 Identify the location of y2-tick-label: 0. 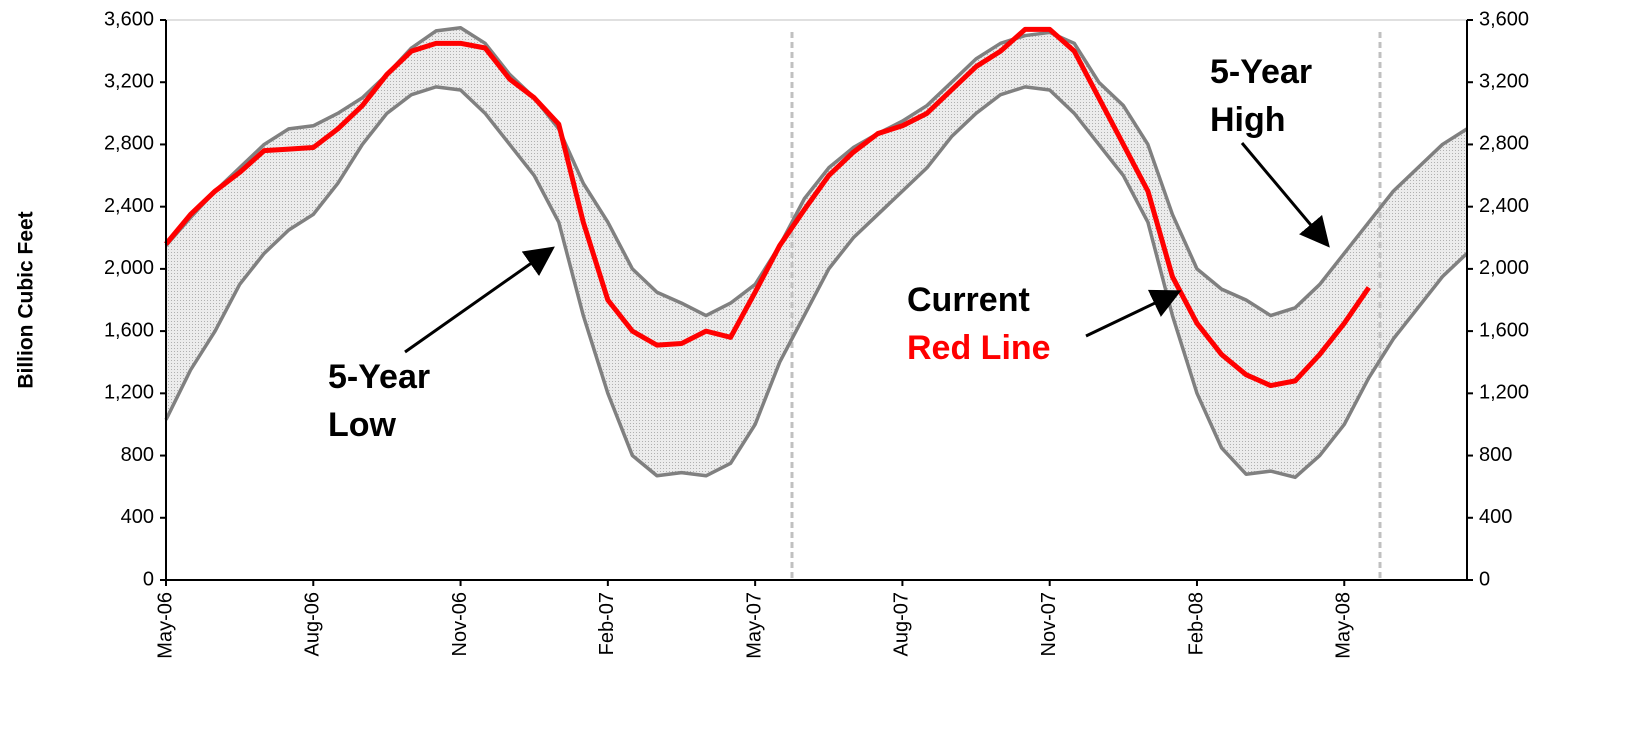
(1484, 579).